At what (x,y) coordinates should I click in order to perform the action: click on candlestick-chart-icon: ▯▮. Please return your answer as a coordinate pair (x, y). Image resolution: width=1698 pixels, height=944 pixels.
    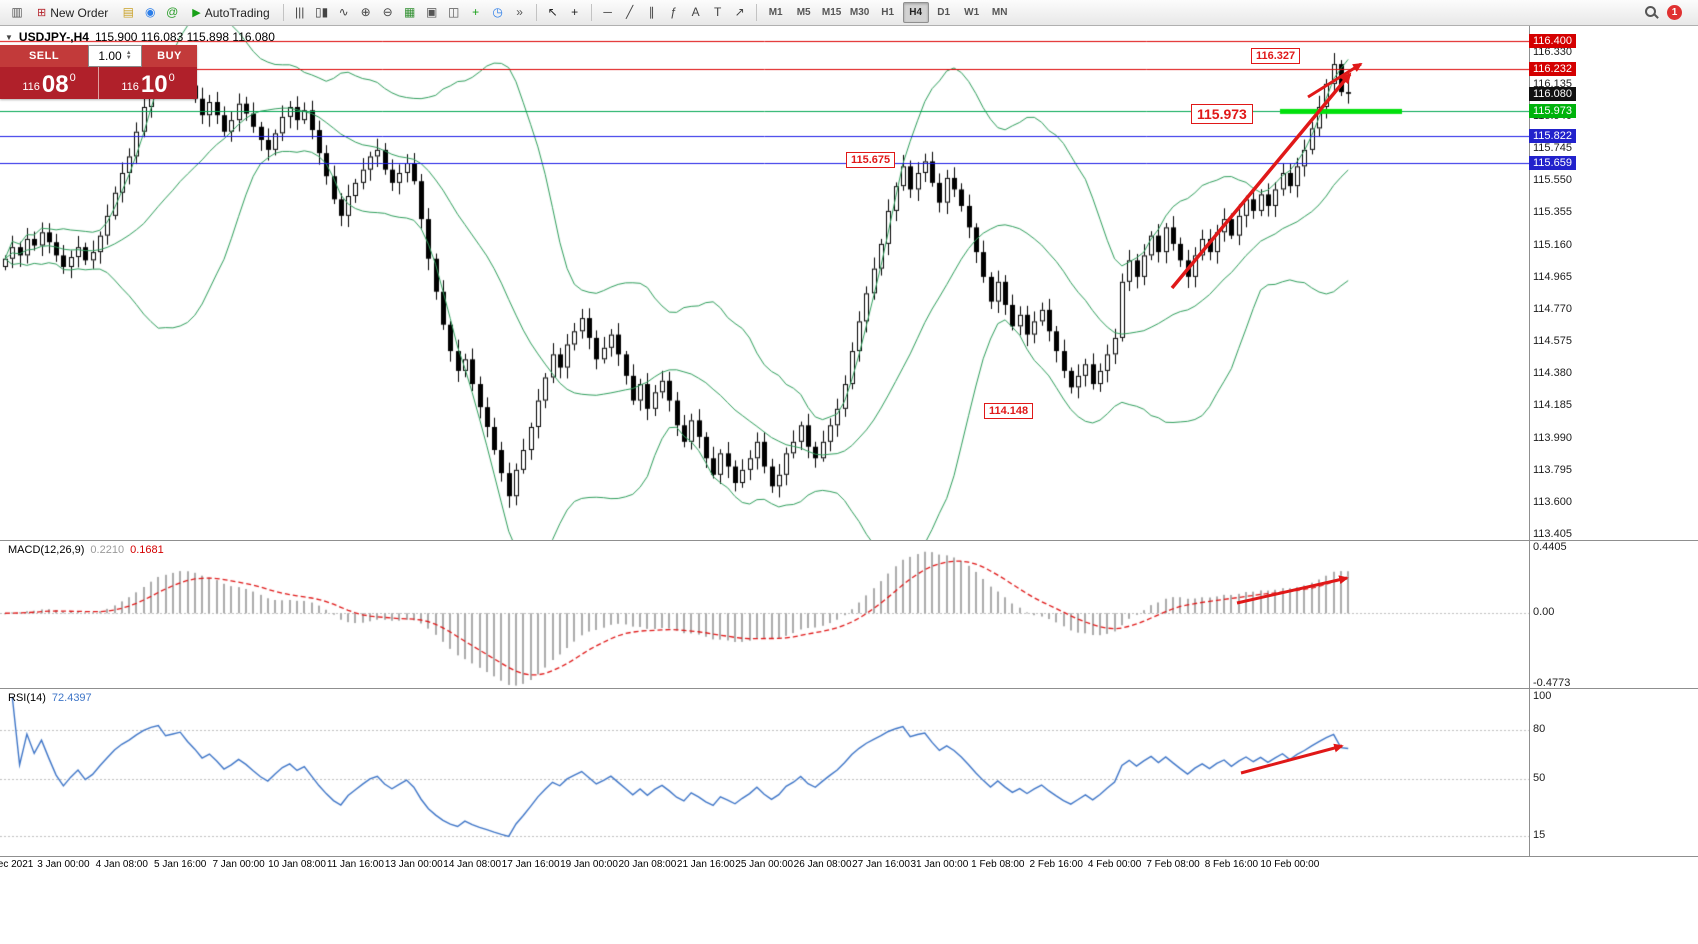
    Looking at the image, I should click on (322, 11).